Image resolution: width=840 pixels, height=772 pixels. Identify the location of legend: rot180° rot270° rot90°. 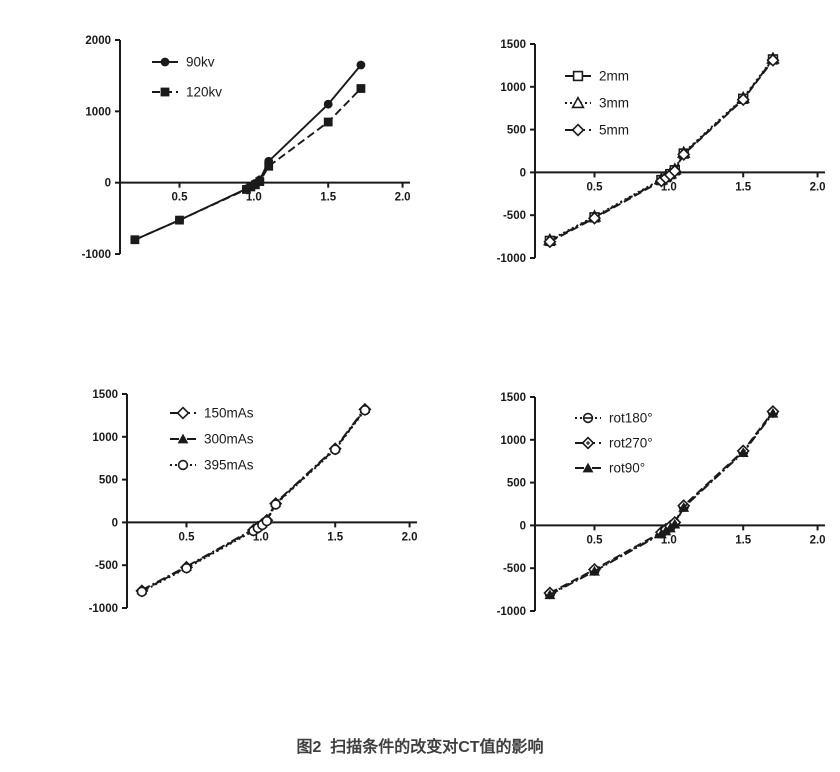
(614, 443).